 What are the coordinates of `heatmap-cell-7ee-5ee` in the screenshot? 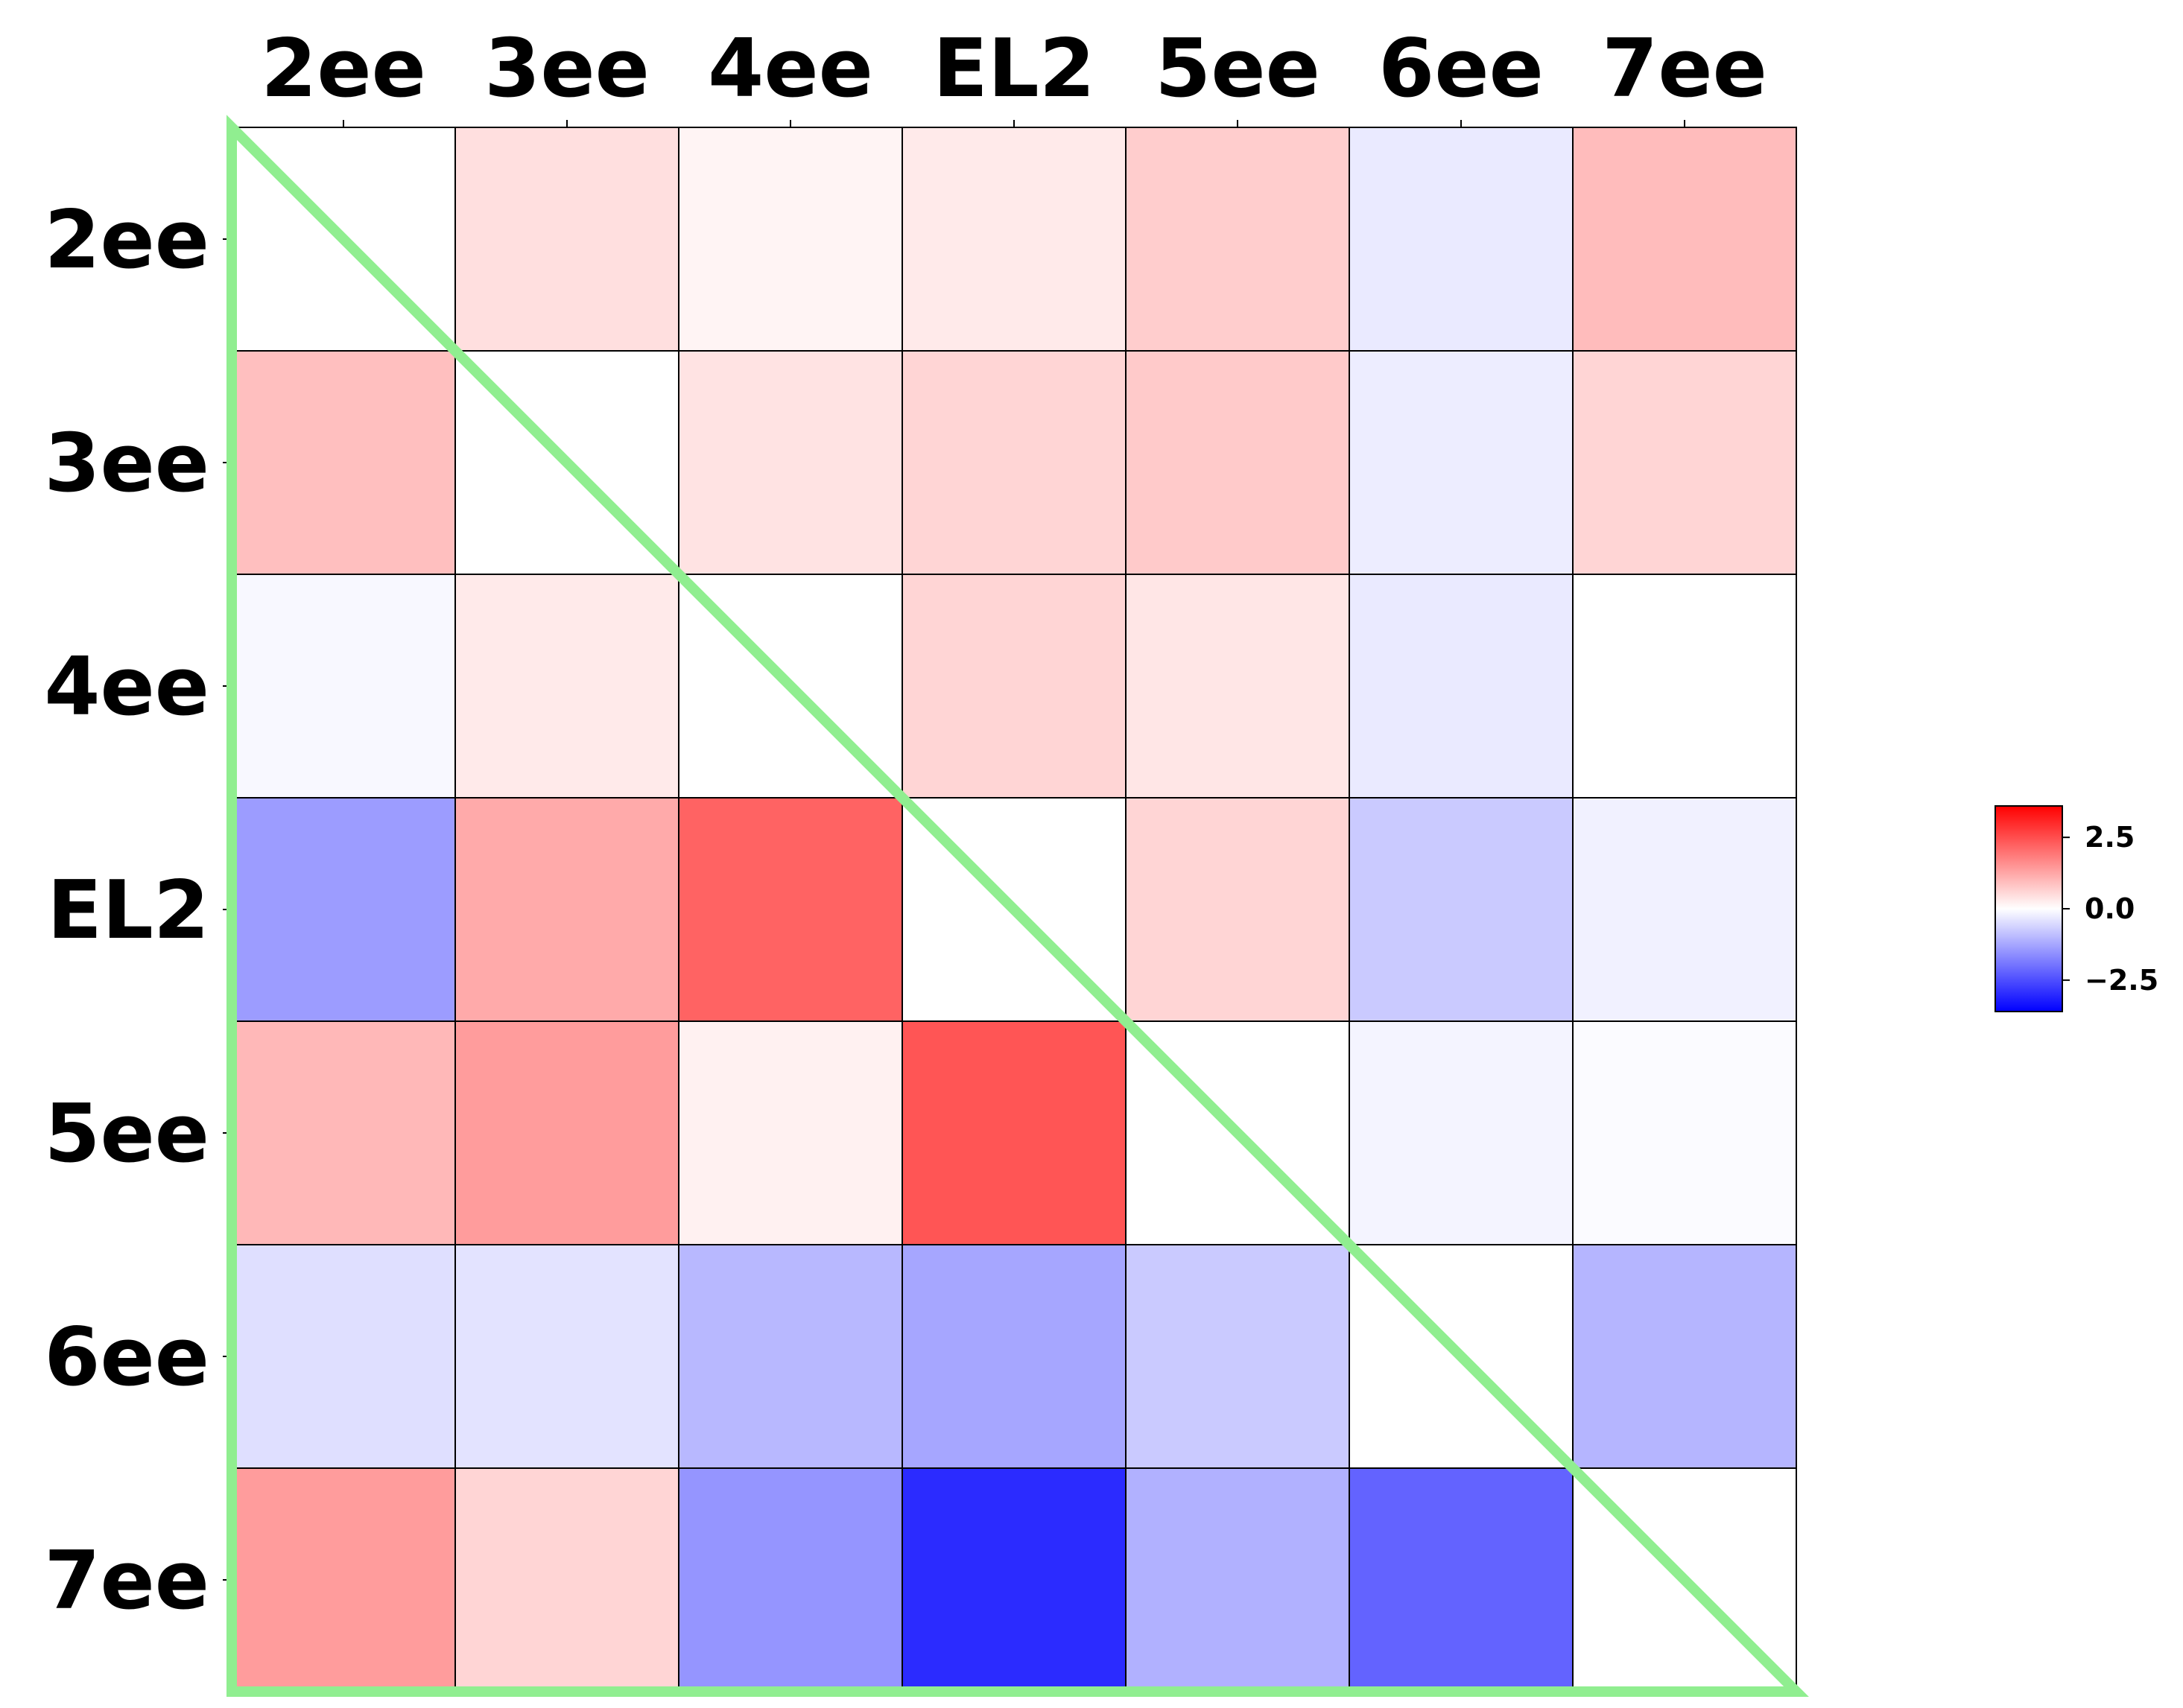 It's located at (1237, 1579).